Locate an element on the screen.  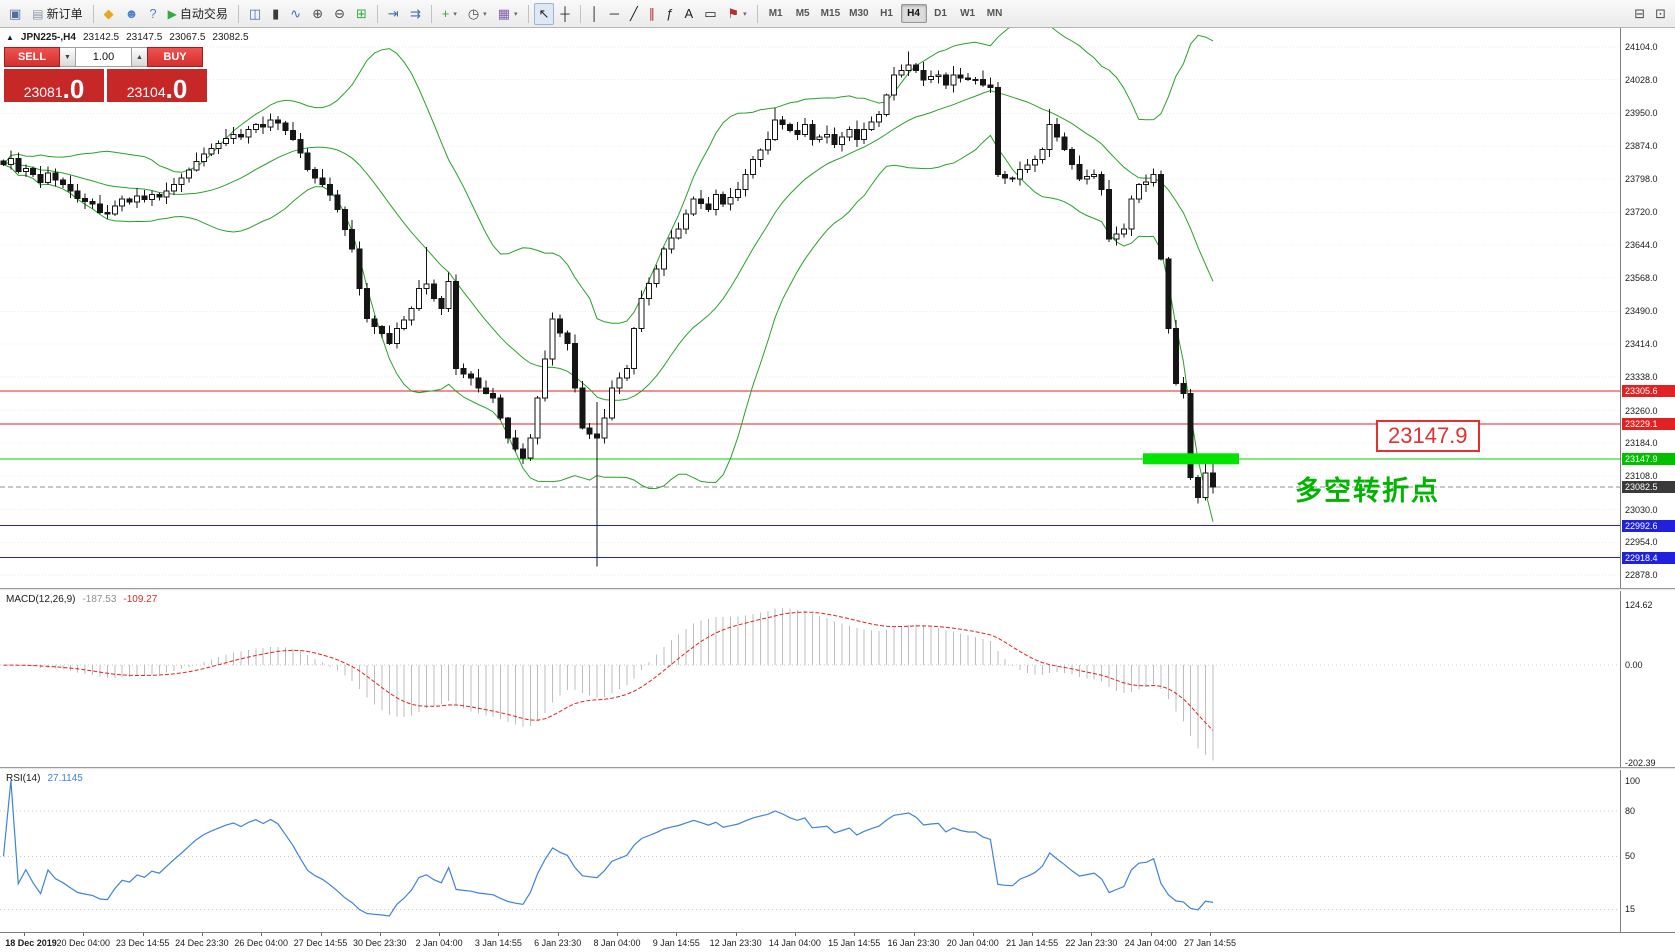
ohlc-low: 23067.5 is located at coordinates (187, 37).